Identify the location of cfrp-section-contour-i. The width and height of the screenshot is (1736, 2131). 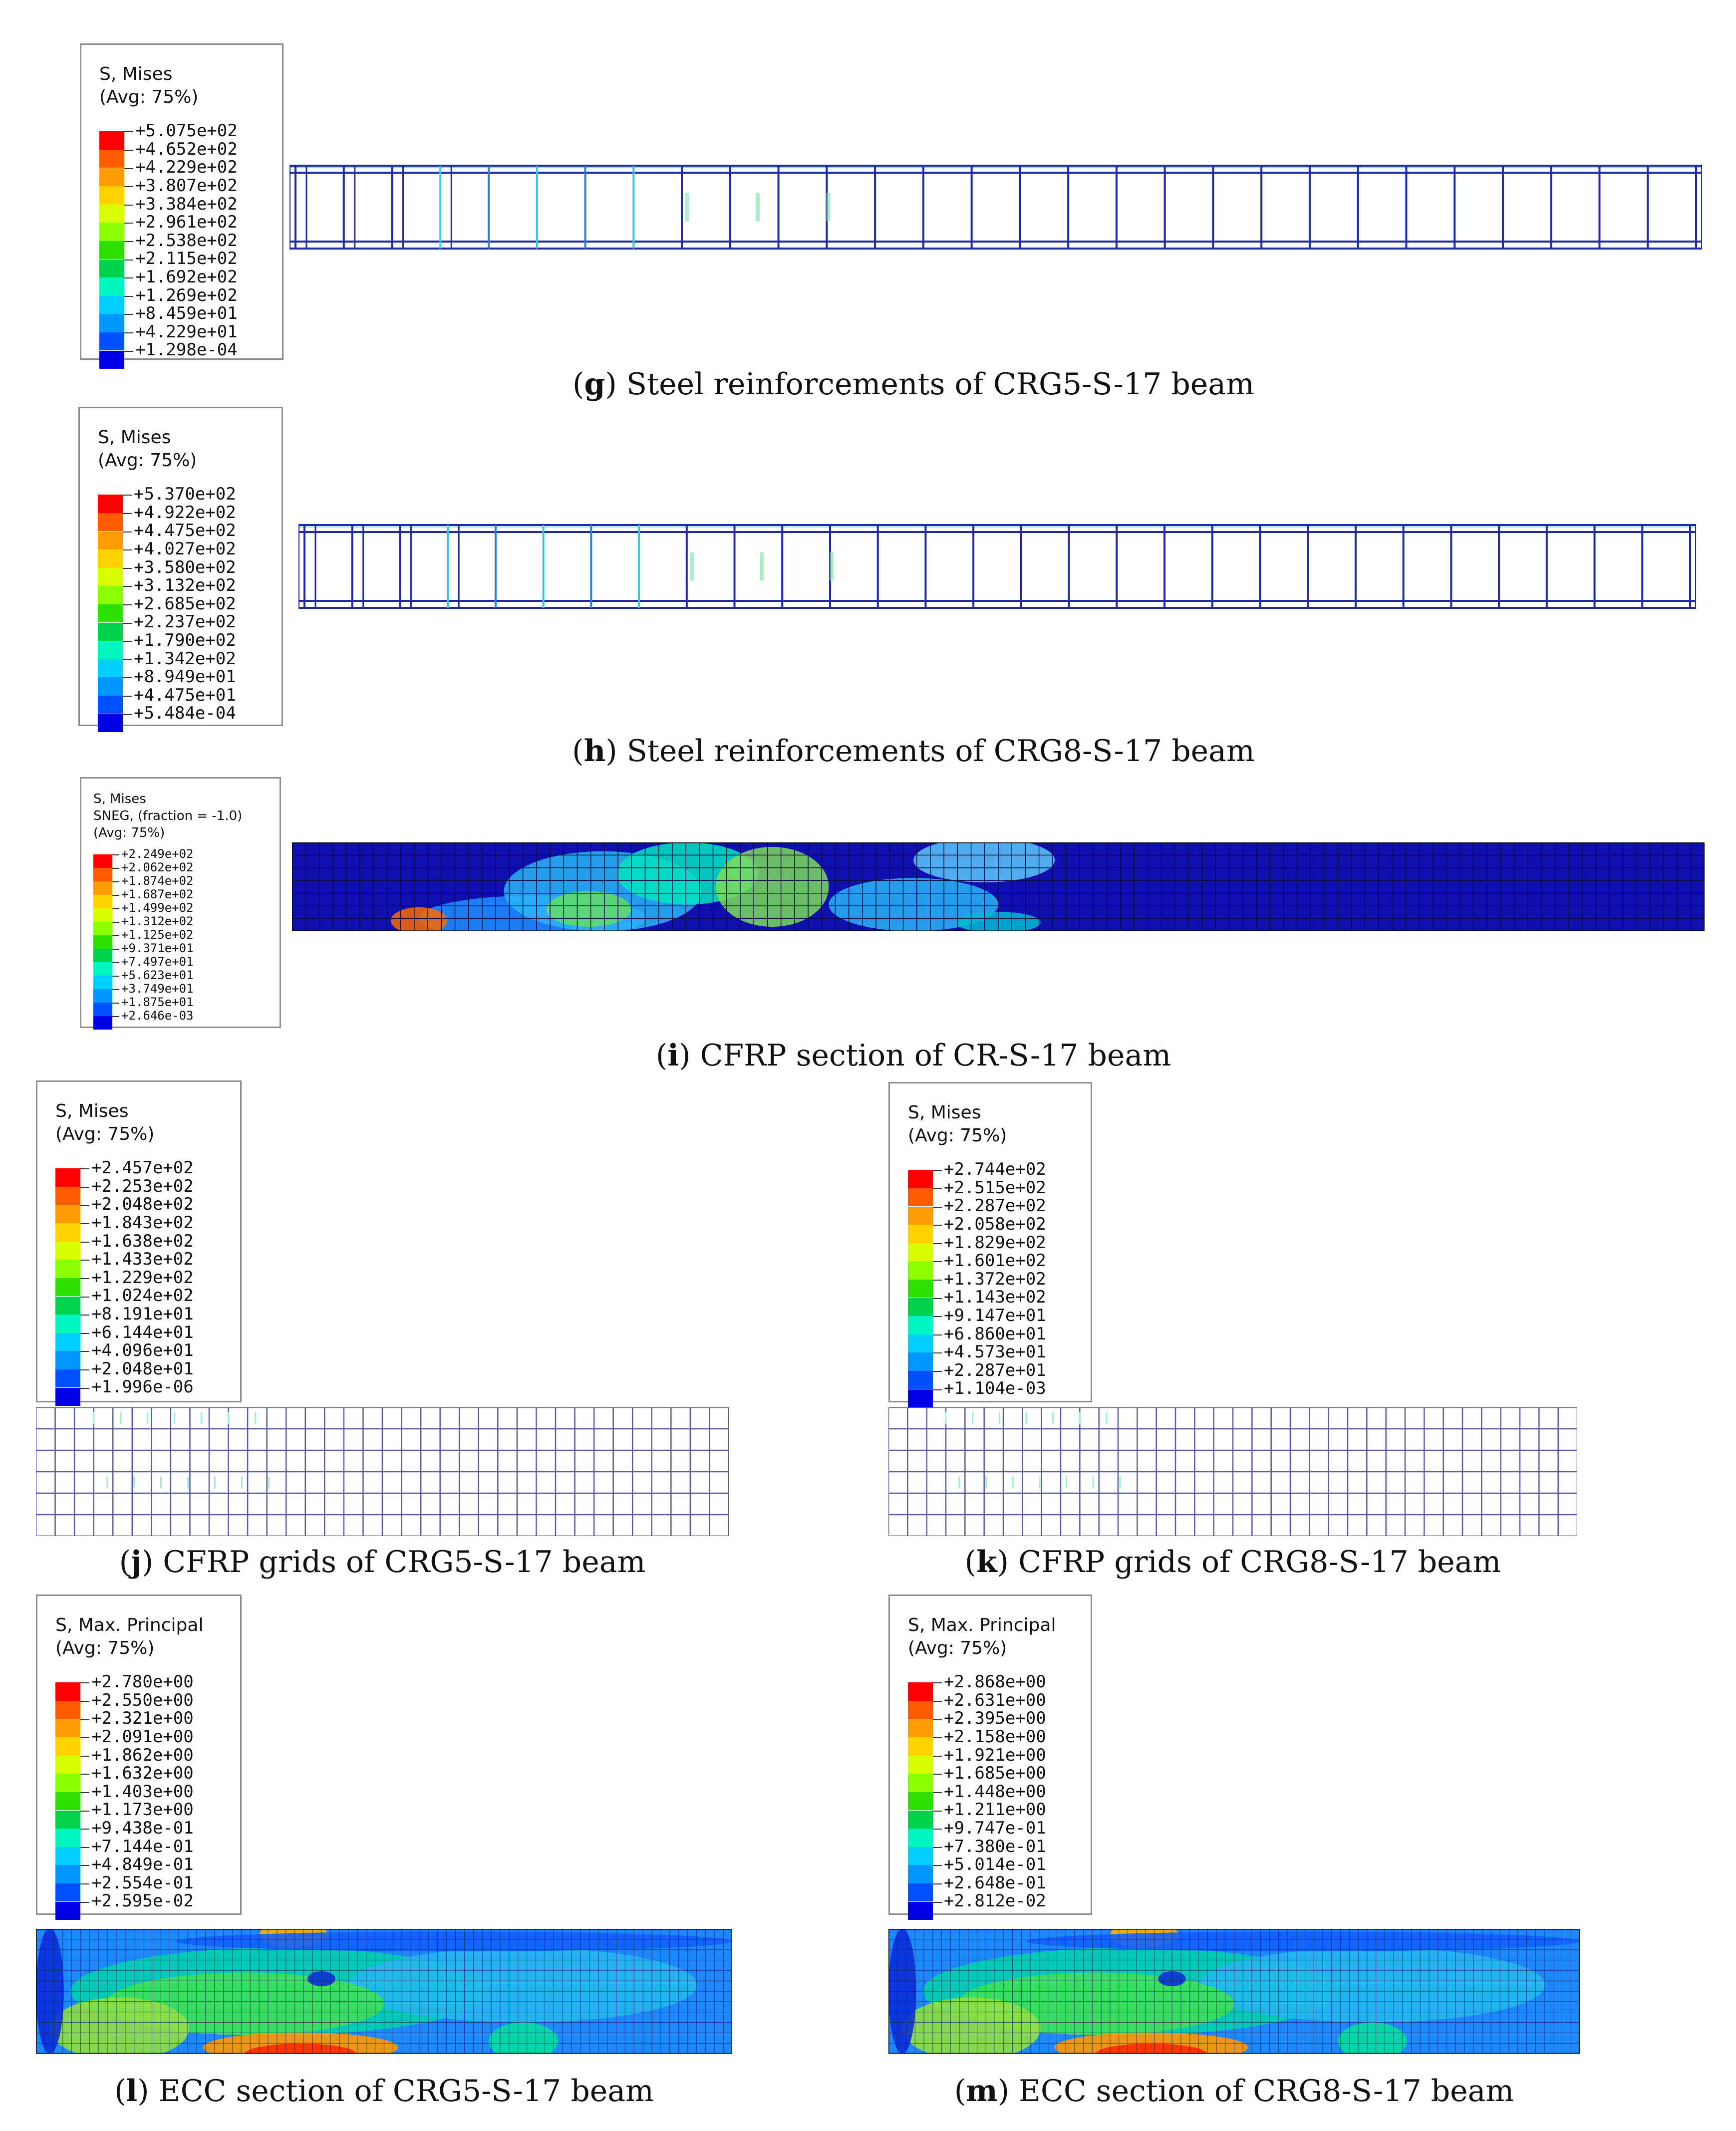
(998, 886).